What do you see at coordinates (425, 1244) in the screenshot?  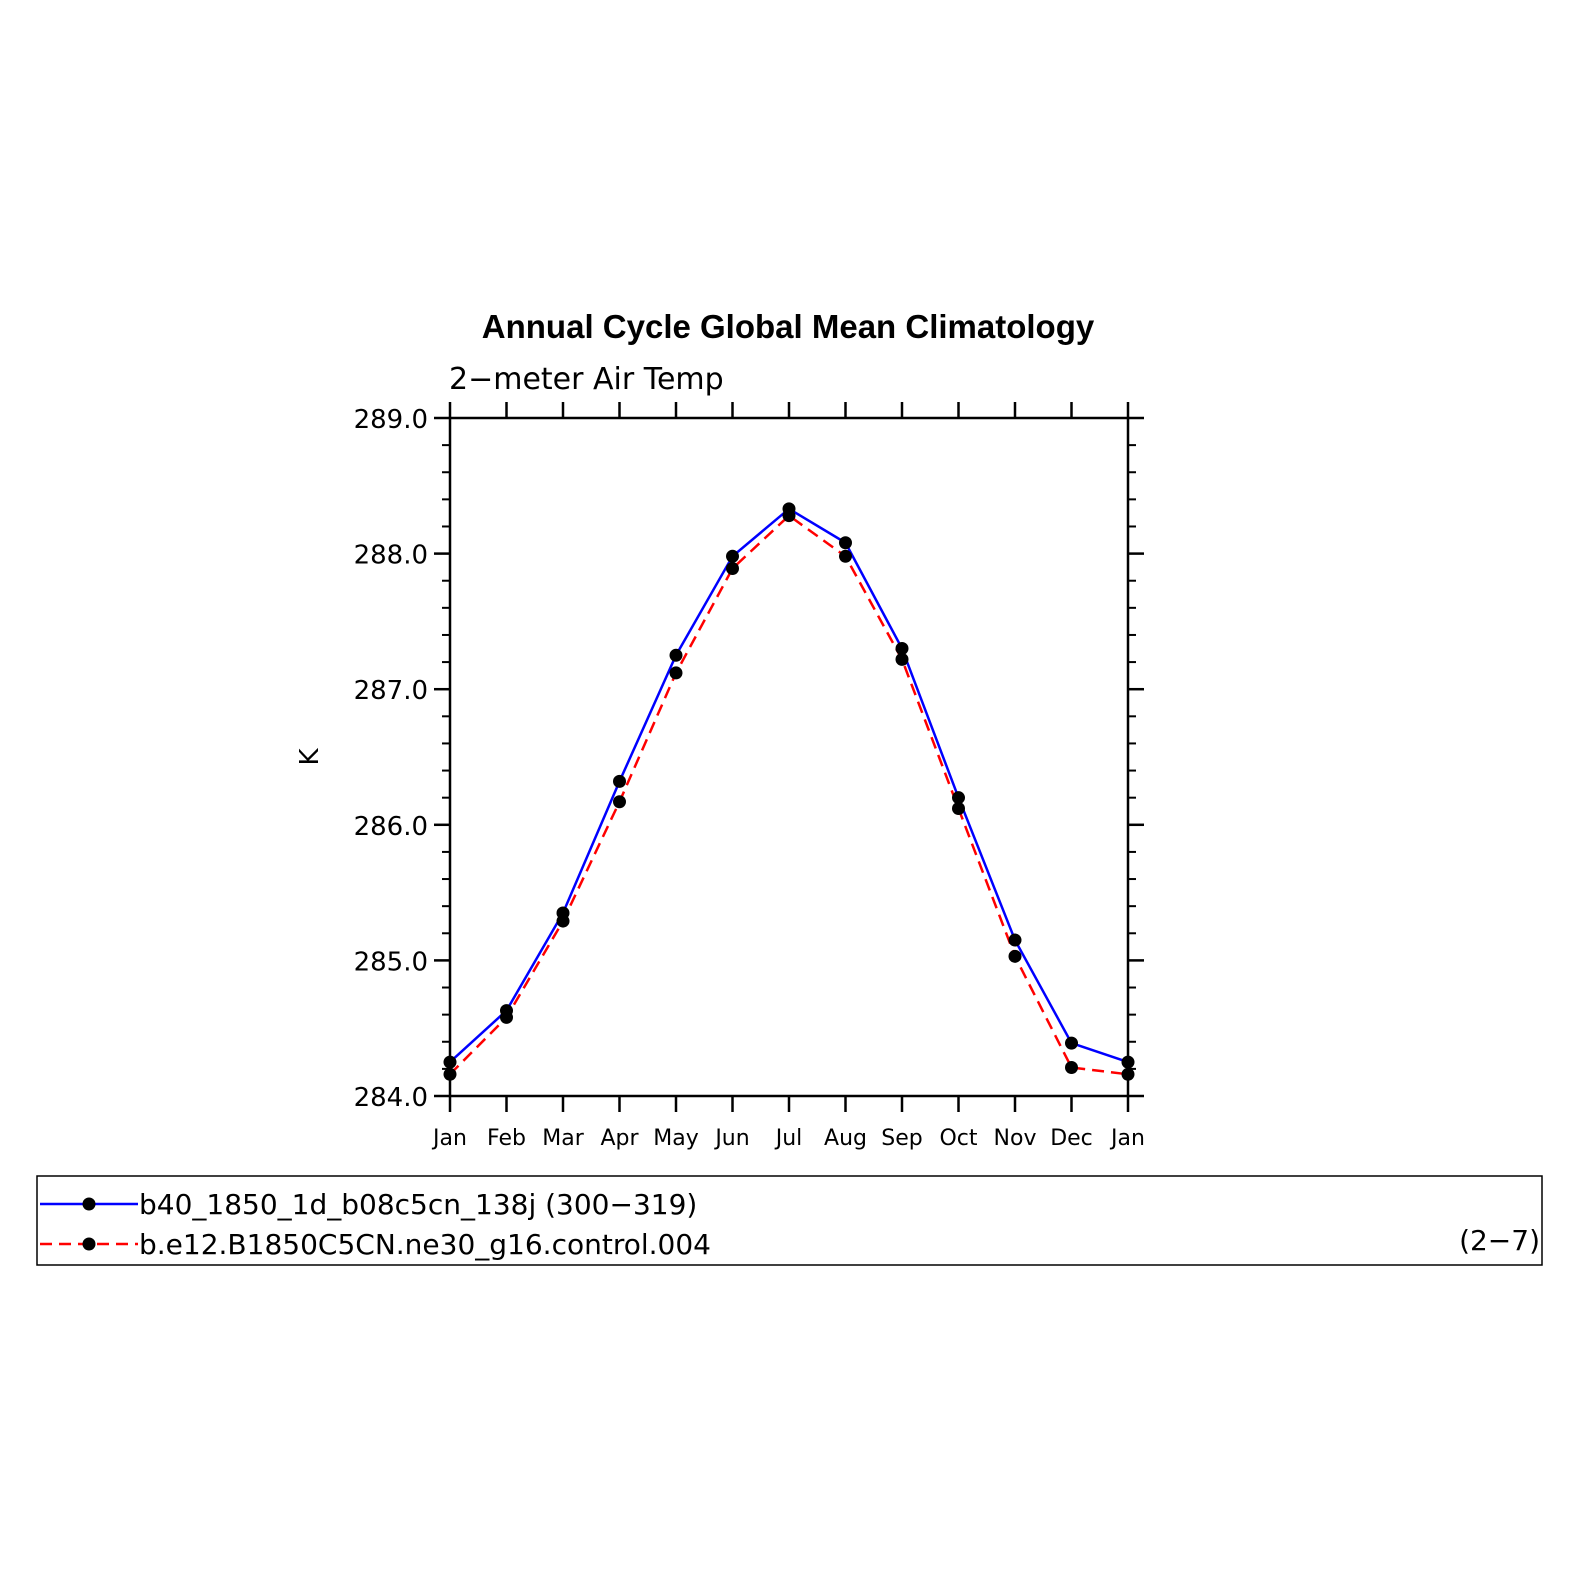 I see `legend-label-2: b.e12.B1850C5CN.ne30_g16.control.004` at bounding box center [425, 1244].